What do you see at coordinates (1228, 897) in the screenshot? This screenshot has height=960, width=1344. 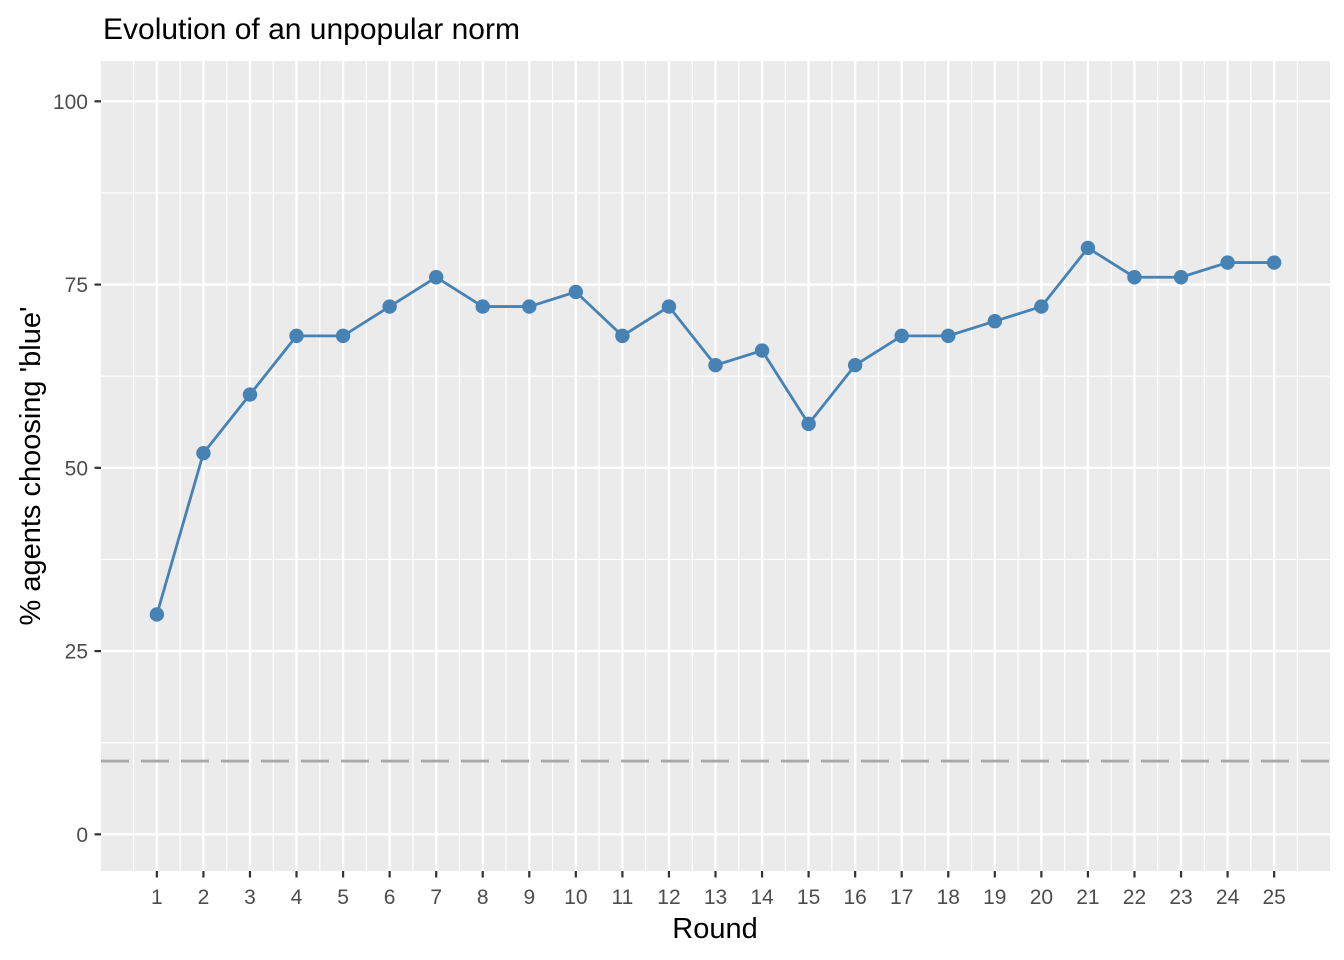 I see `x-tick-label: 24` at bounding box center [1228, 897].